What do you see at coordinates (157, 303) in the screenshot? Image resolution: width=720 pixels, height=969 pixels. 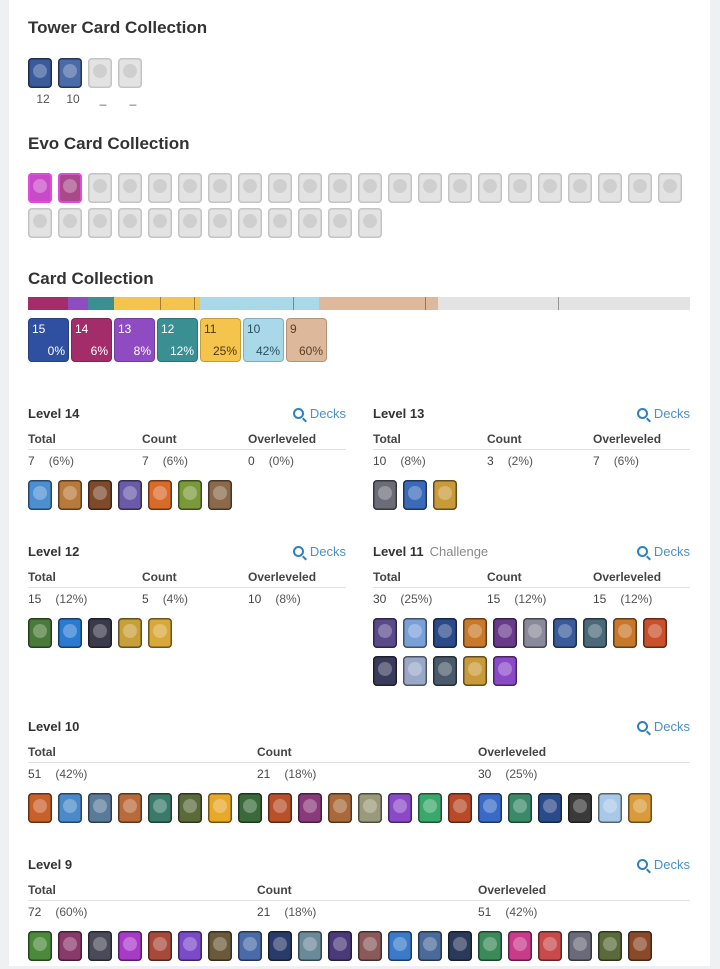 I see `collection-bar-segment` at bounding box center [157, 303].